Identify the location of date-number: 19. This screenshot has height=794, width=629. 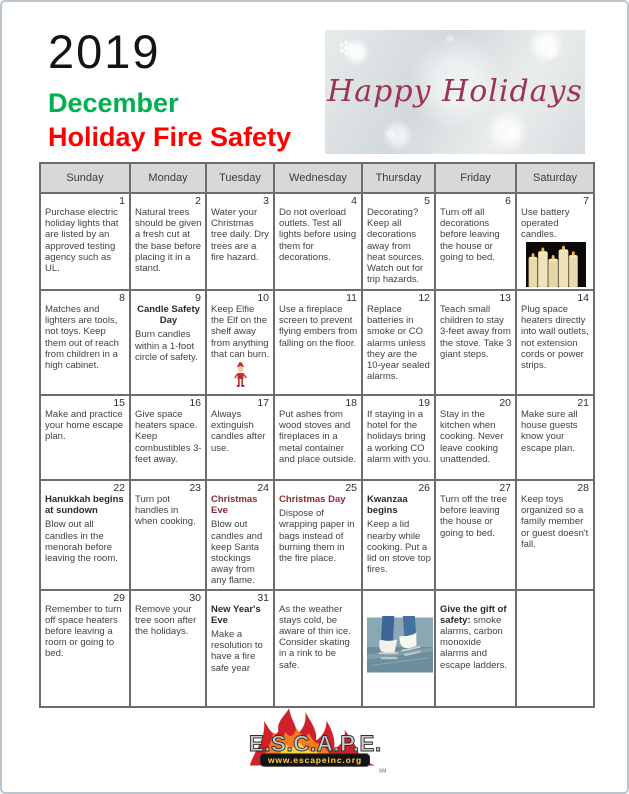
(424, 403).